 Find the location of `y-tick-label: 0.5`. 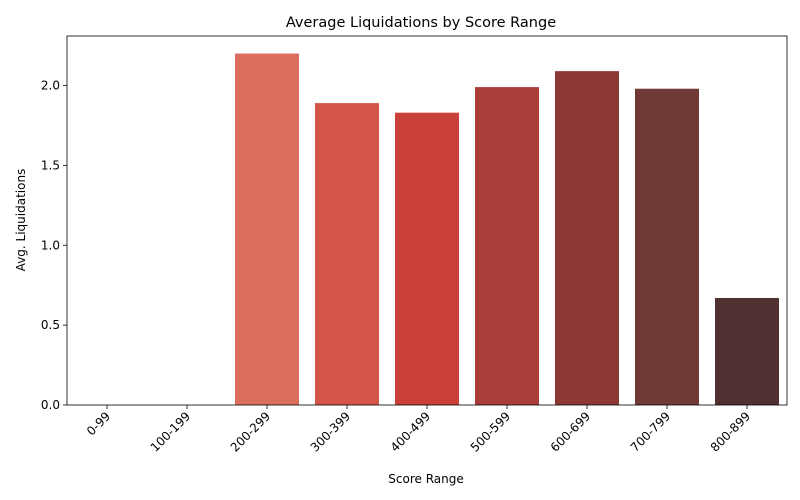

y-tick-label: 0.5 is located at coordinates (50, 325).